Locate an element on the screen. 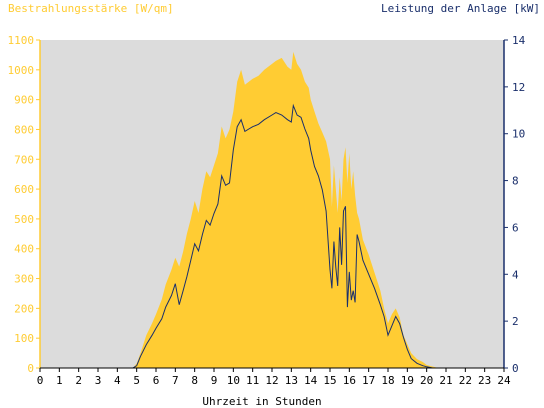 The width and height of the screenshot is (544, 408). left-tick-label: 100 is located at coordinates (24, 338).